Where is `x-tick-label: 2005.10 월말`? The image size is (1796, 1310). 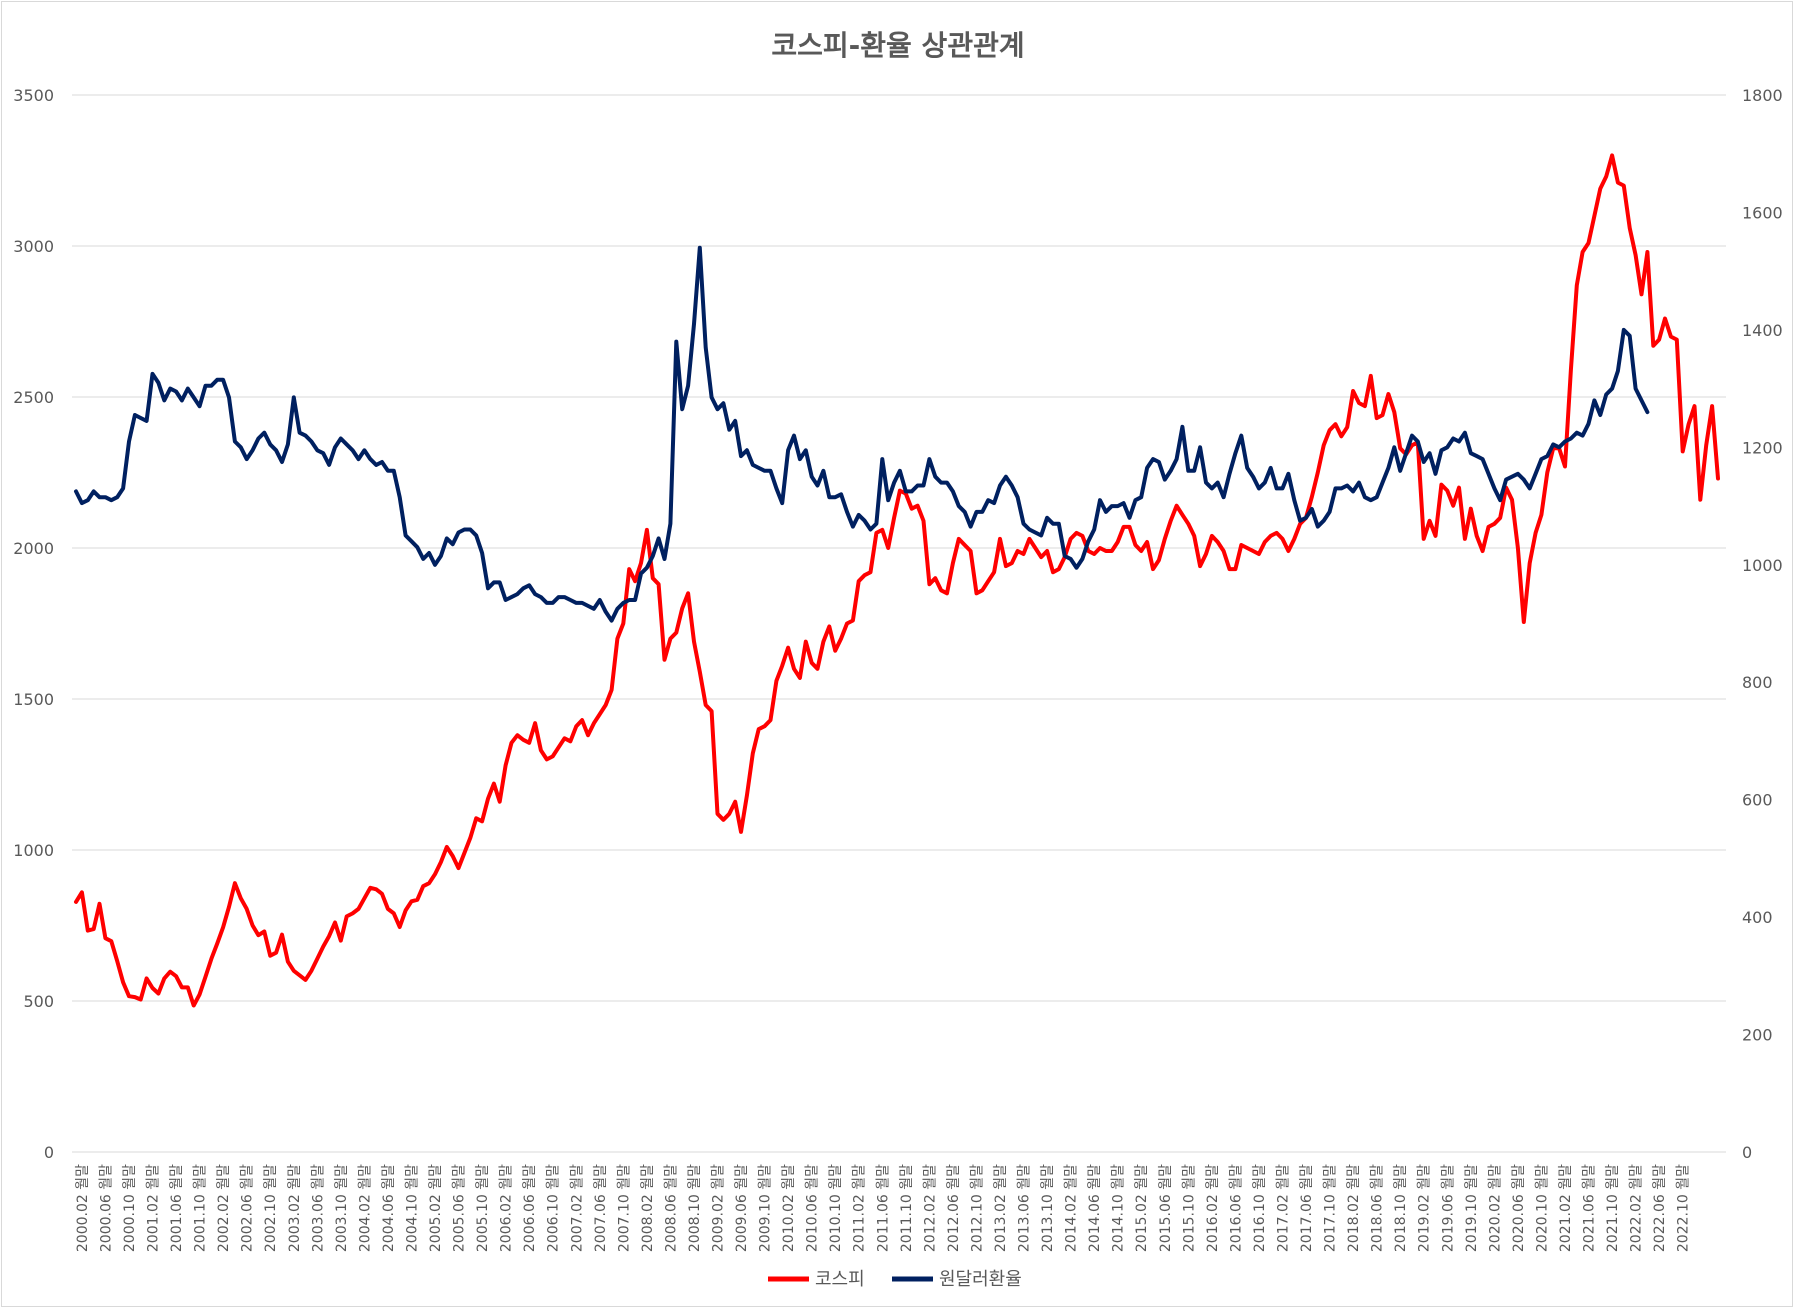
x-tick-label: 2005.10 월말 is located at coordinates (483, 1208).